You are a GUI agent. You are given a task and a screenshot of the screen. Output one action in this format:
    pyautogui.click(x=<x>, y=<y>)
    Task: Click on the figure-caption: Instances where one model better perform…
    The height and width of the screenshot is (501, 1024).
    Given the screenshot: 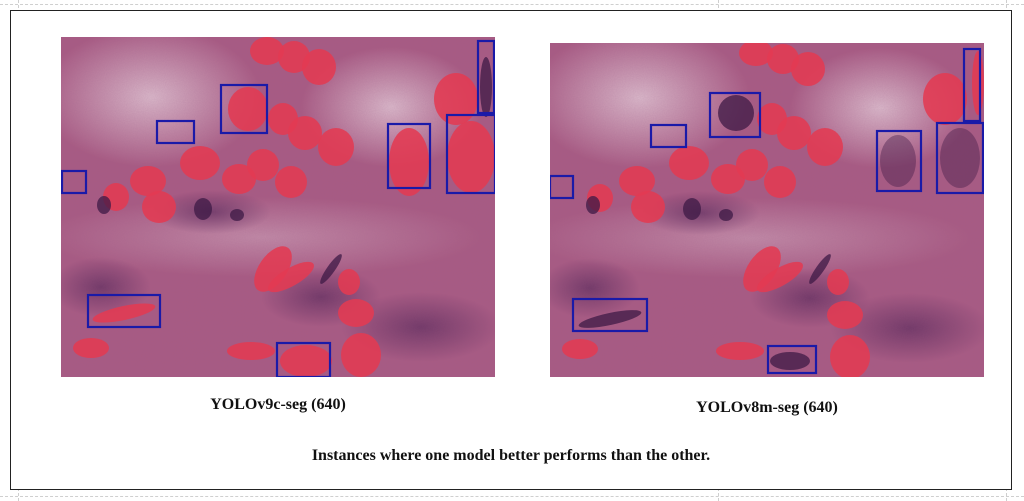 What is the action you would take?
    pyautogui.click(x=511, y=455)
    